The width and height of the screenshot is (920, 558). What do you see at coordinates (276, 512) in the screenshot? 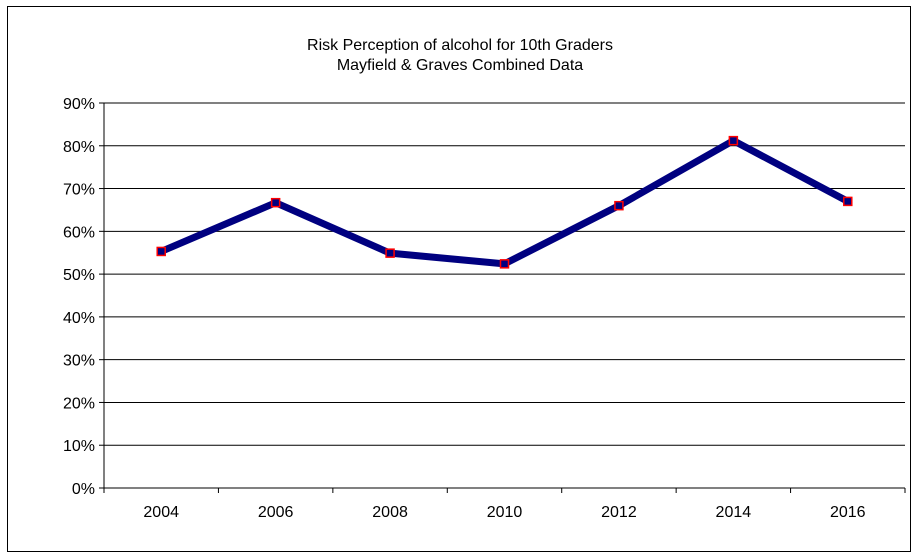
I see `x-tick-label: 2006` at bounding box center [276, 512].